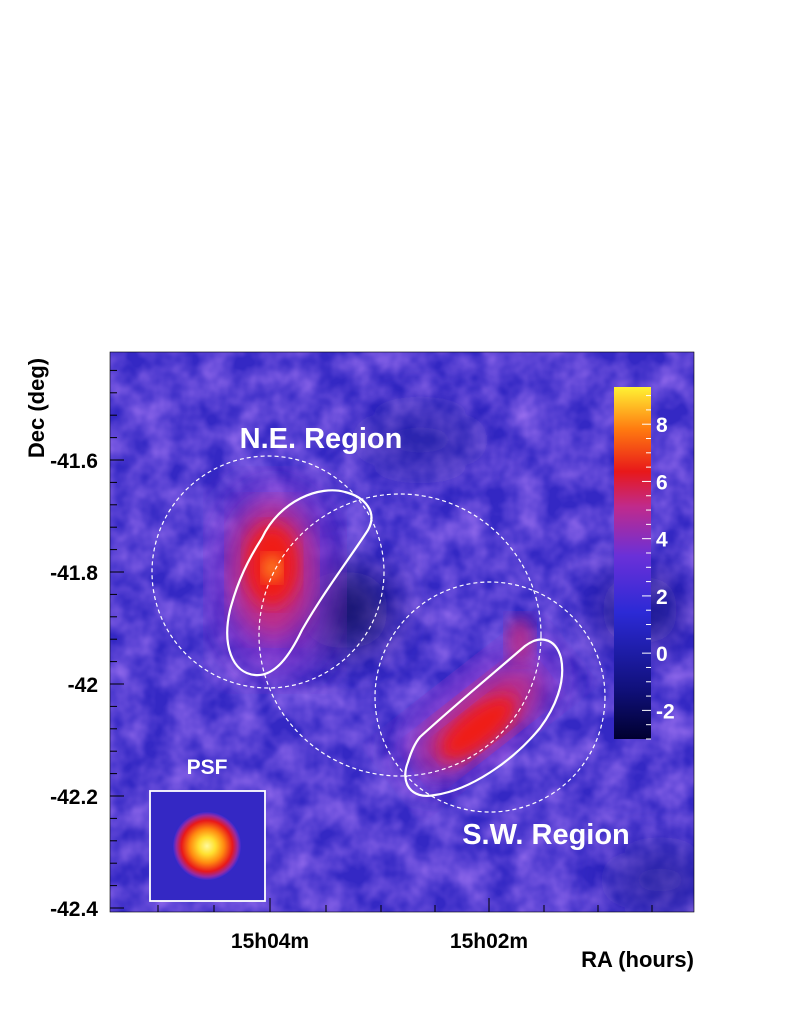 The image size is (789, 1021). What do you see at coordinates (662, 425) in the screenshot?
I see `colorbar-tick-label: 8` at bounding box center [662, 425].